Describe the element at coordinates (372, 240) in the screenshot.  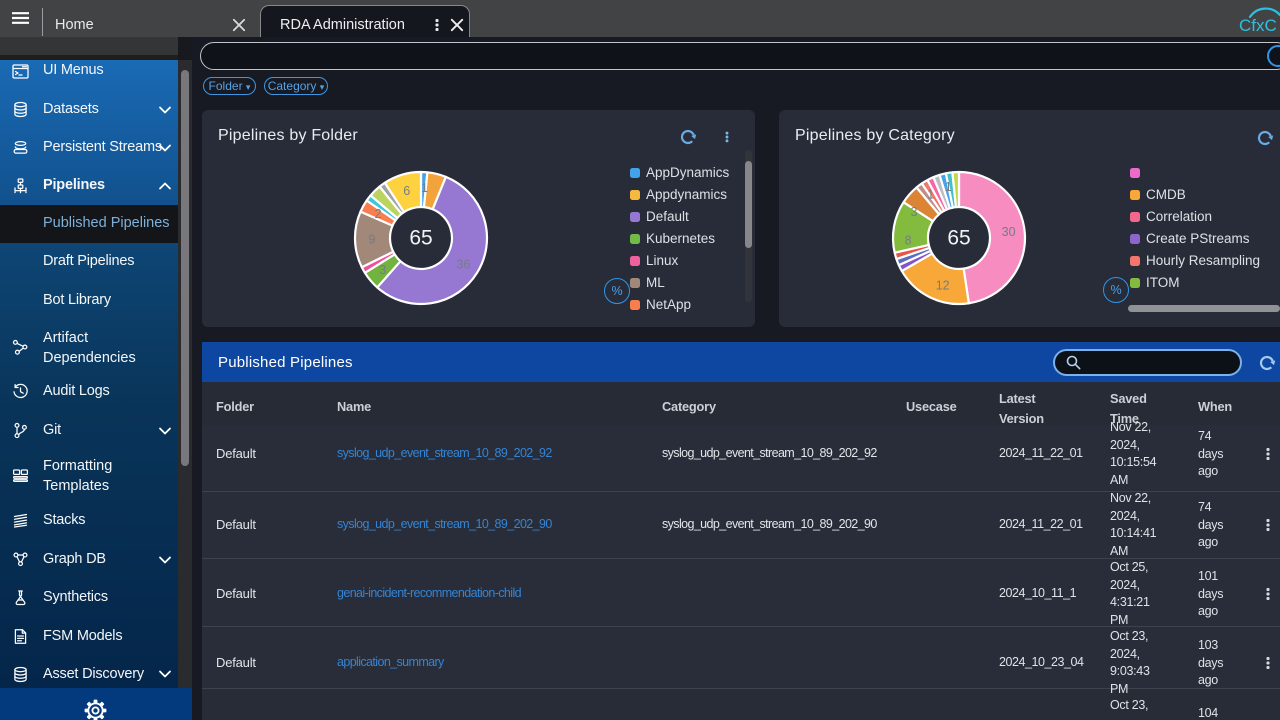
I see `svg-text: 9` at that location.